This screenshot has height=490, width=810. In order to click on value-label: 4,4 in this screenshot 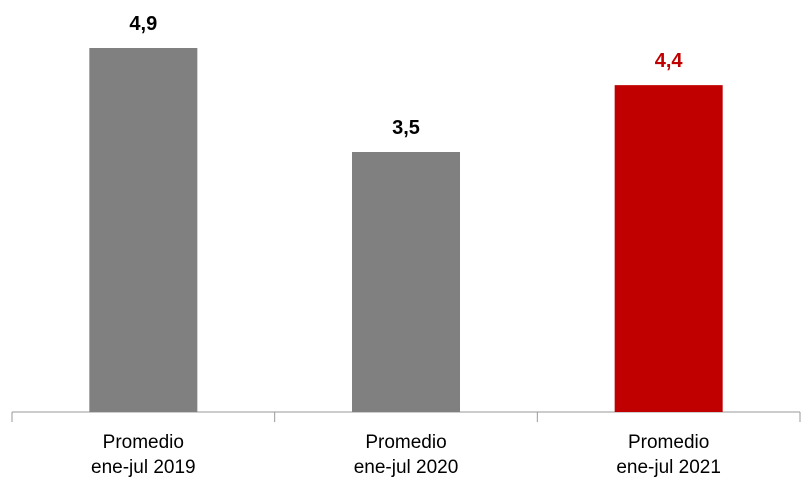, I will do `click(669, 61)`.